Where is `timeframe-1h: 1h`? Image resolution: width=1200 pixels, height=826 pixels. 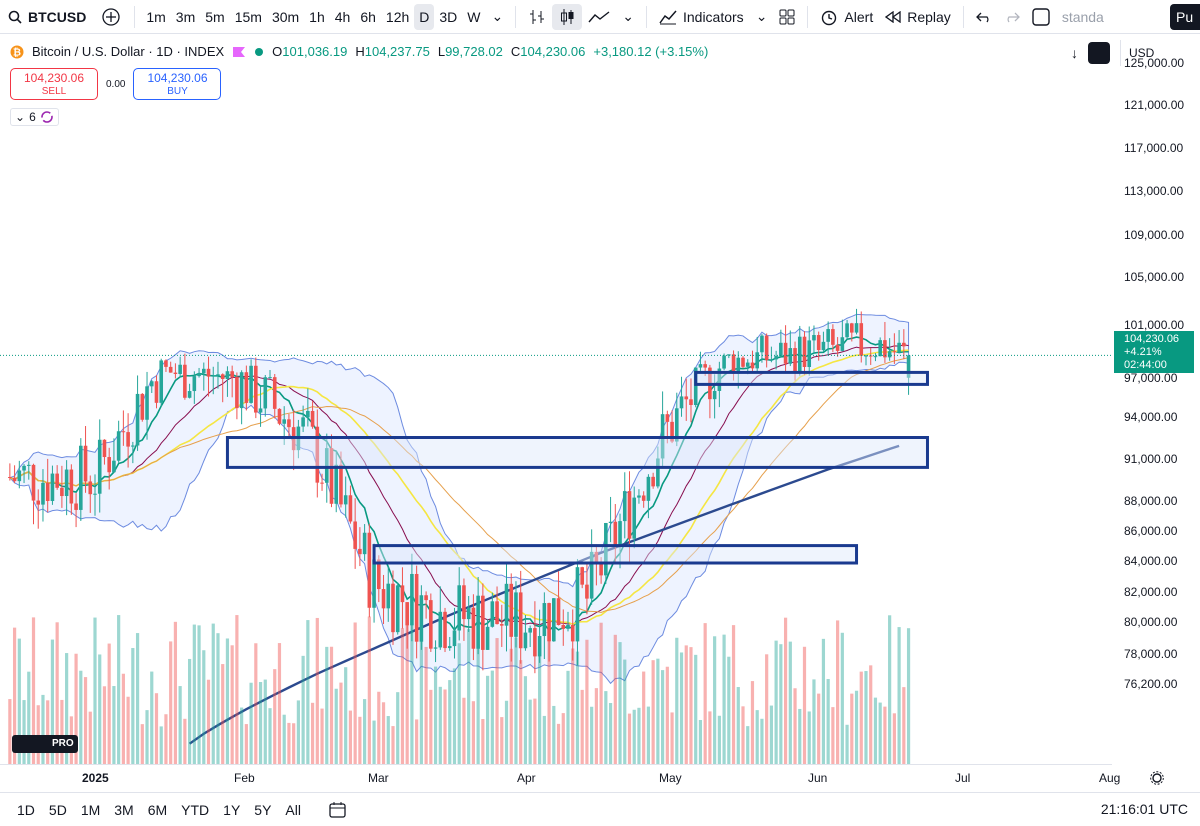
timeframe-1h: 1h is located at coordinates (317, 16).